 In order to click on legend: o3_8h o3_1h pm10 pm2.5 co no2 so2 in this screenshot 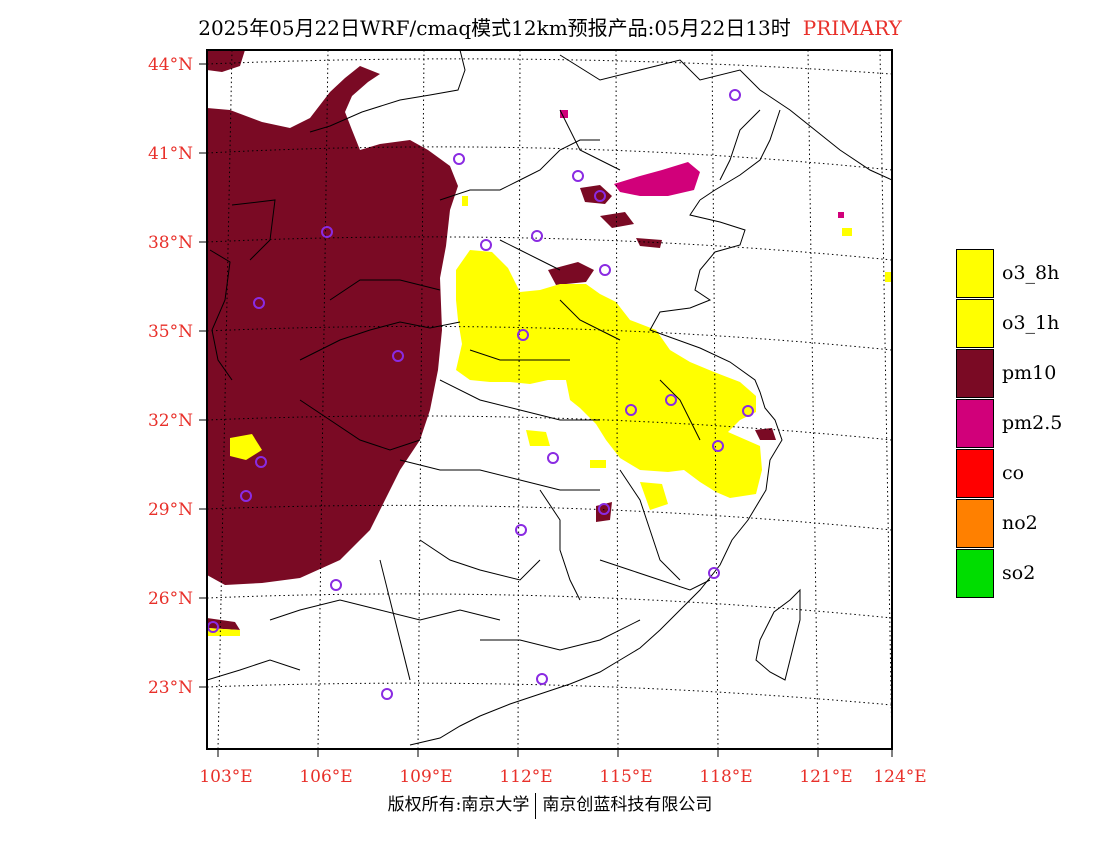, I will do `click(1026, 424)`.